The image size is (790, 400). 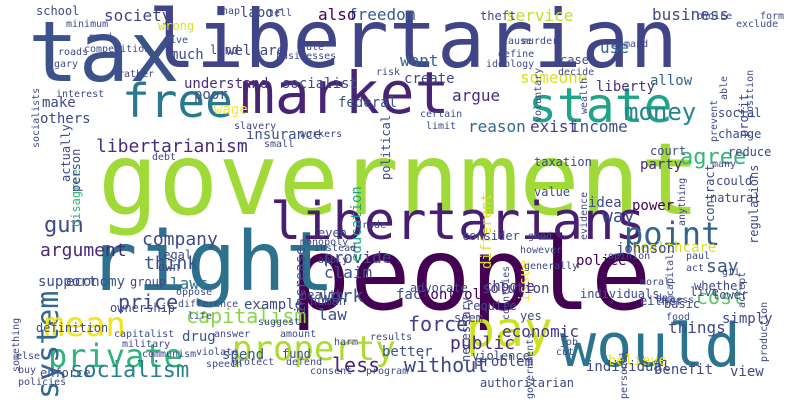 What do you see at coordinates (65, 119) in the screenshot?
I see `word-others: others` at bounding box center [65, 119].